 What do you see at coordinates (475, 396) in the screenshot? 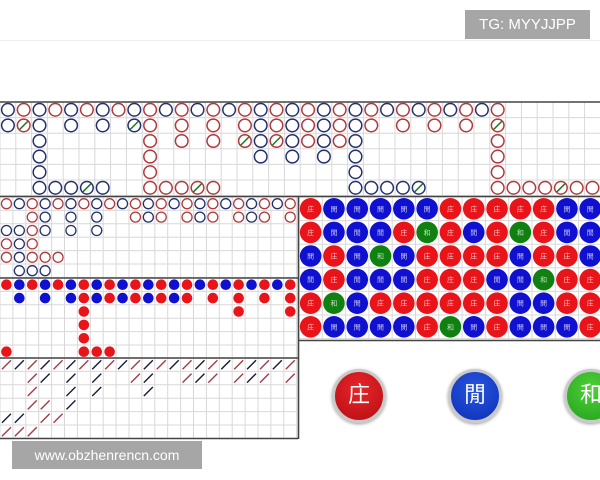
I see `player-bet-button: 閒` at bounding box center [475, 396].